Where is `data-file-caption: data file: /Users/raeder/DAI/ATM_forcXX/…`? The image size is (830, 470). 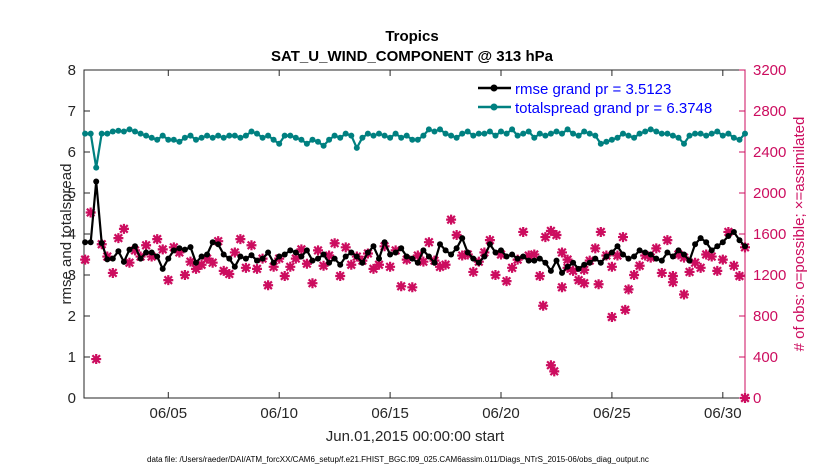 data-file-caption: data file: /Users/raeder/DAI/ATM_forcXX/… is located at coordinates (398, 459).